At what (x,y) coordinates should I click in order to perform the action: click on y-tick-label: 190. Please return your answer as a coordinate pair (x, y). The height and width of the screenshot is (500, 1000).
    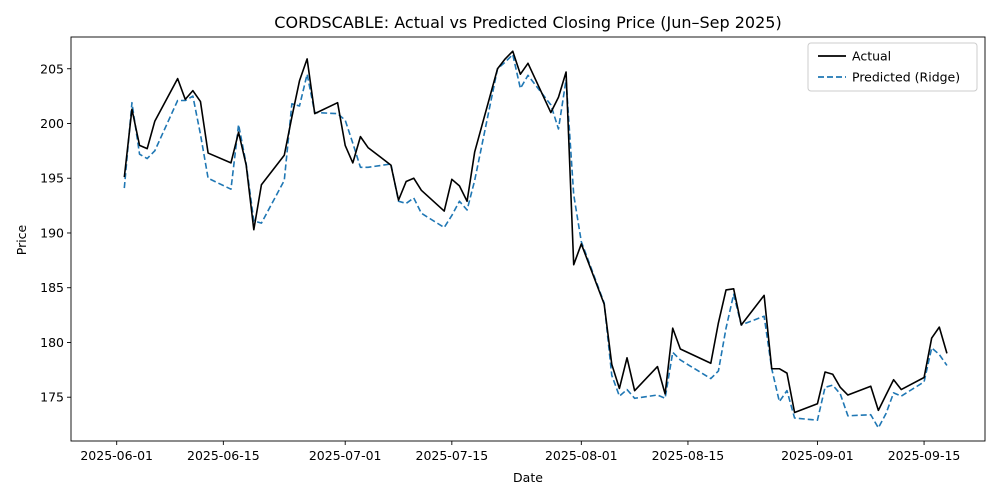
    Looking at the image, I should click on (52, 232).